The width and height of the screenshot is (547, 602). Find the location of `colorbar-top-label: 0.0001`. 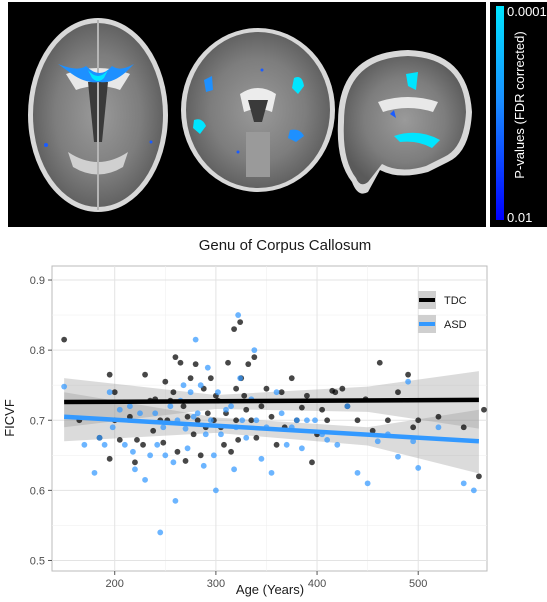

colorbar-top-label: 0.0001 is located at coordinates (527, 11).